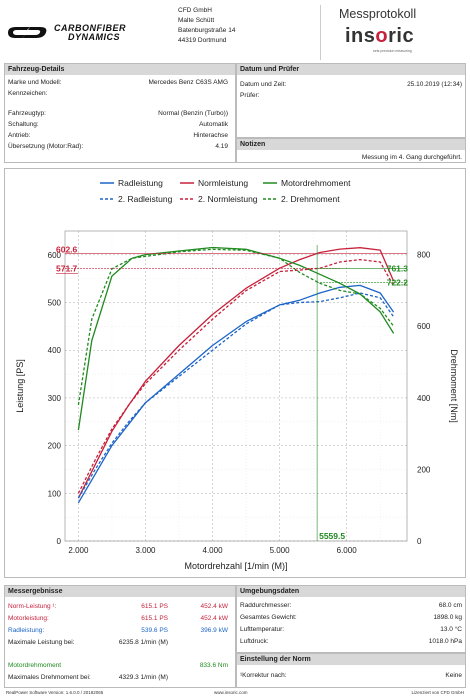 This screenshot has width=470, height=700. I want to click on result-label: Motordrehmoment, so click(35, 665).